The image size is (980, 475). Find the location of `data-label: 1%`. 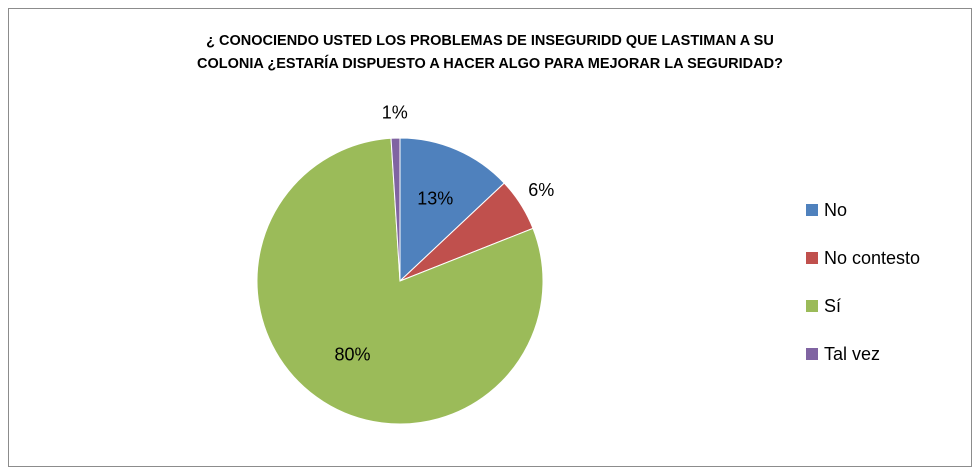

data-label: 1% is located at coordinates (395, 113).